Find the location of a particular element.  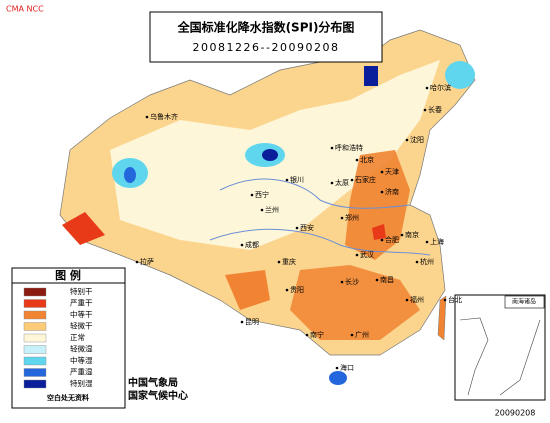

legend-label: 轻微湿 is located at coordinates (81, 349).